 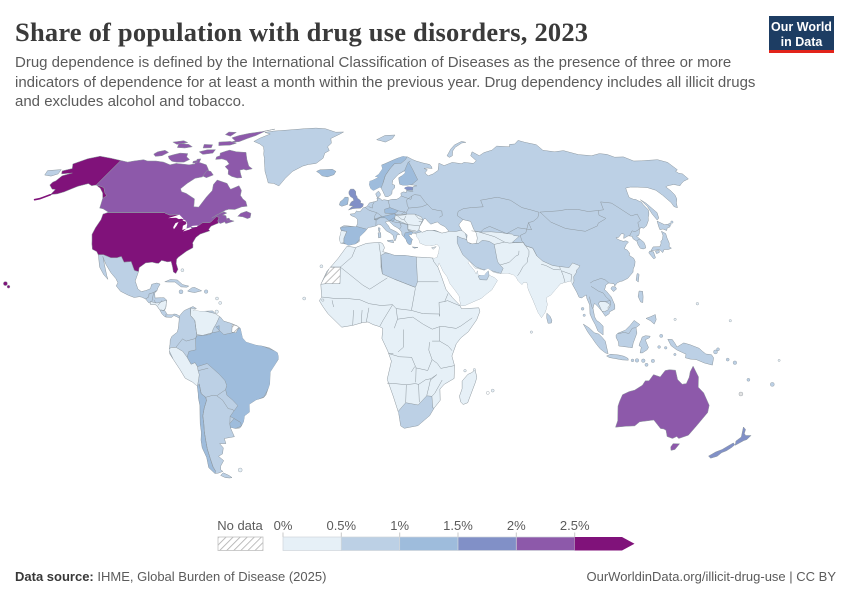 What do you see at coordinates (341, 525) in the screenshot?
I see `svg-text: 0.5%` at bounding box center [341, 525].